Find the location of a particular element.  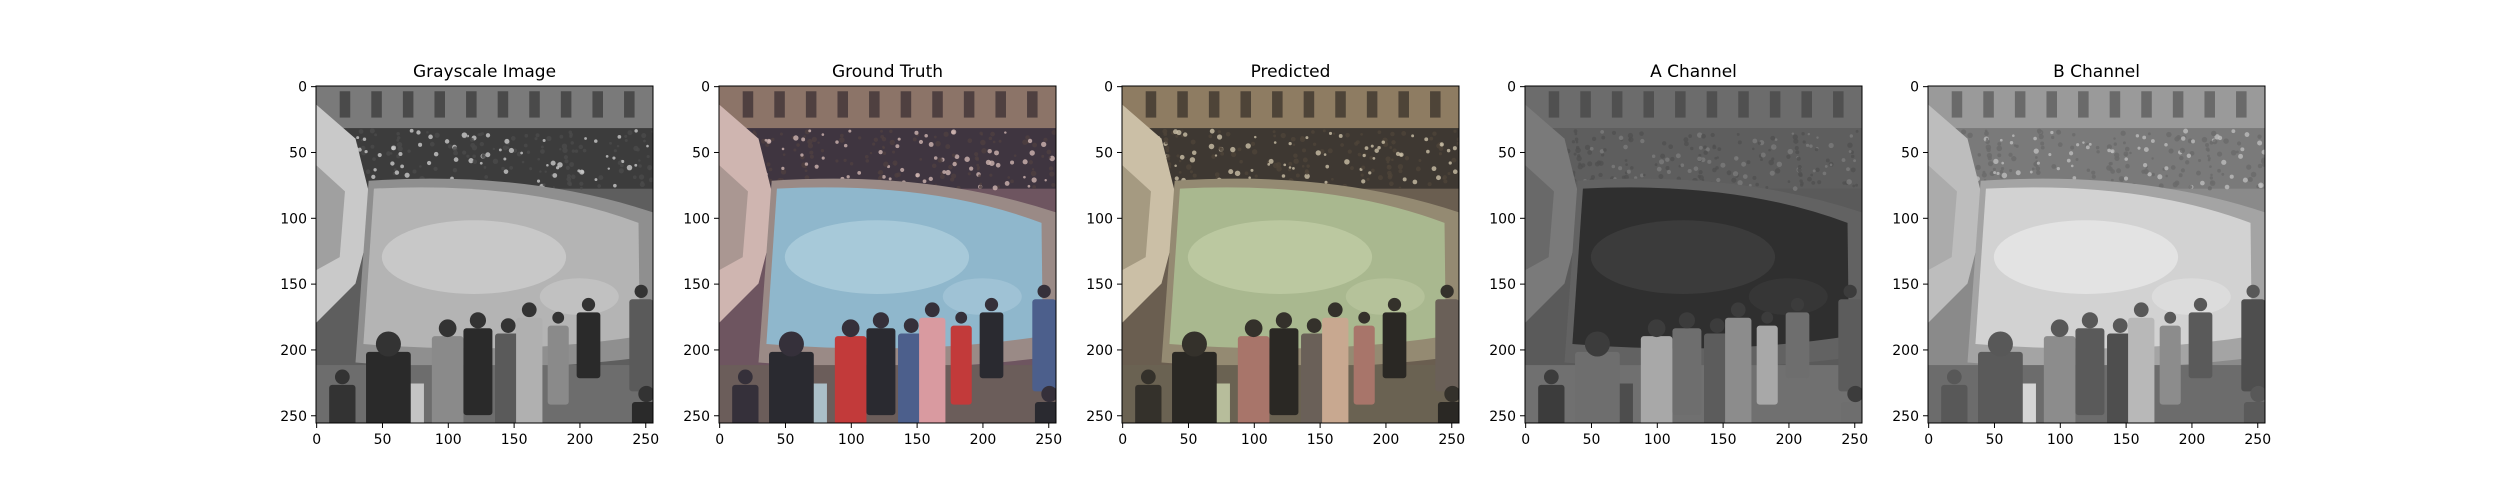

panel-title: Predicted is located at coordinates (1291, 72).